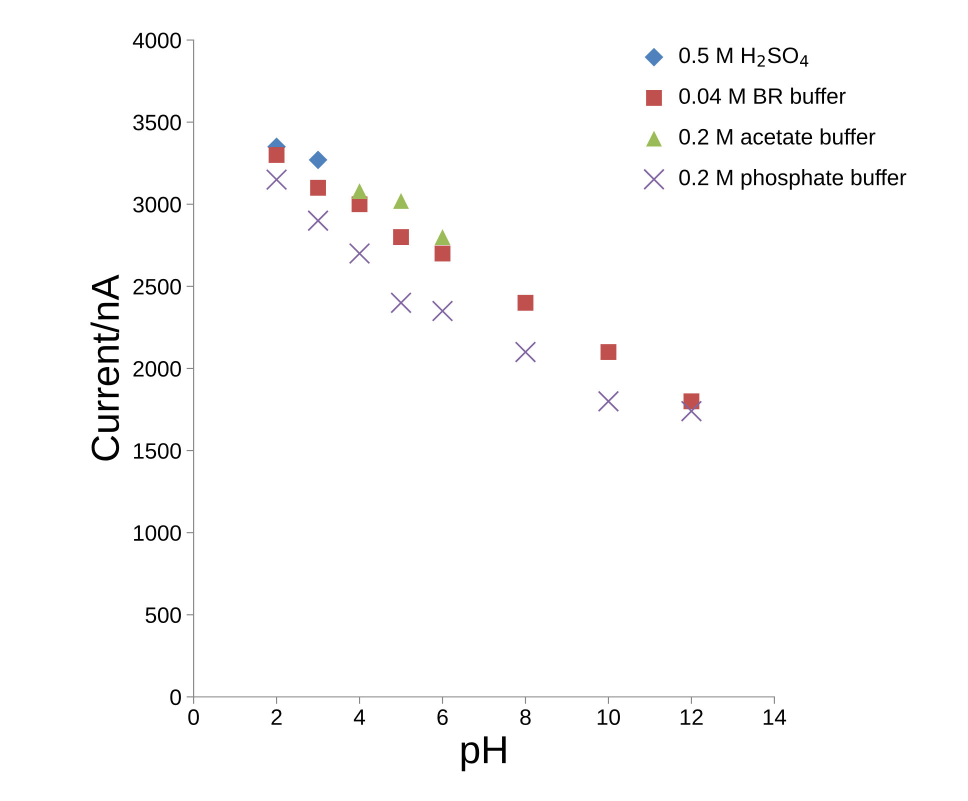 The image size is (968, 801). Describe the element at coordinates (163, 615) in the screenshot. I see `y-tick-label: 500` at that location.